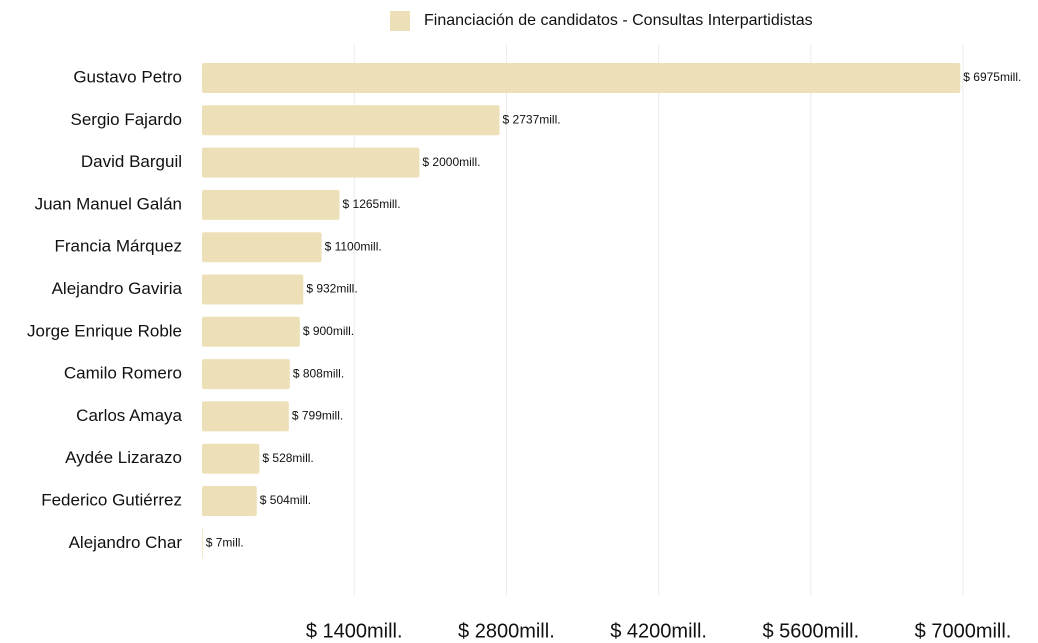 The image size is (1038, 643). I want to click on x-tick-label: $ 2800mill., so click(506, 631).